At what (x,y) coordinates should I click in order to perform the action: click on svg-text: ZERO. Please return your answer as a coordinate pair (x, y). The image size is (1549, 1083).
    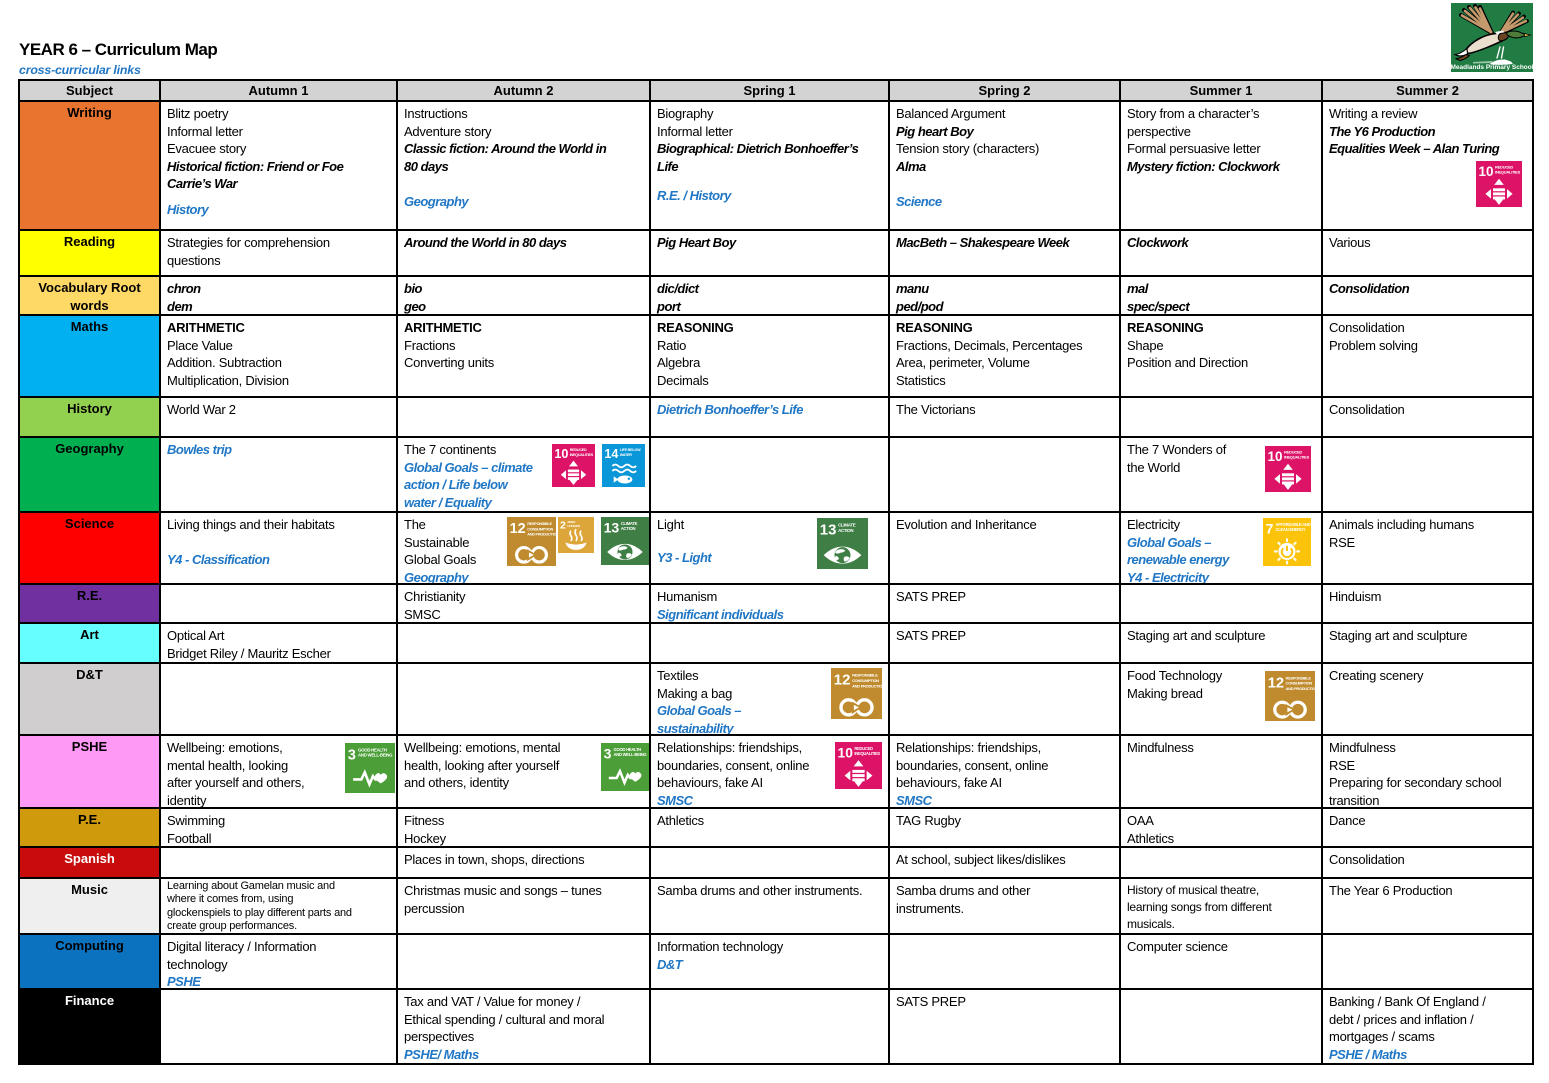
    Looking at the image, I should click on (571, 522).